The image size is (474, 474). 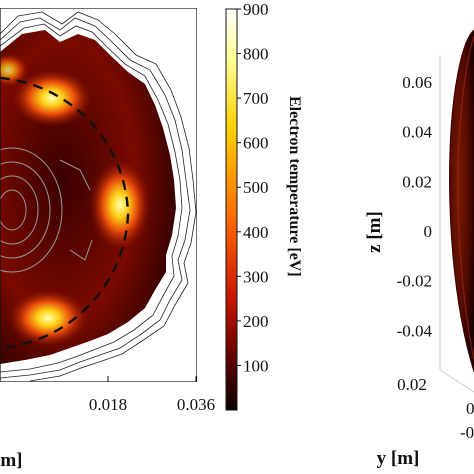 What do you see at coordinates (417, 132) in the screenshot?
I see `z-tick-label: 0.04` at bounding box center [417, 132].